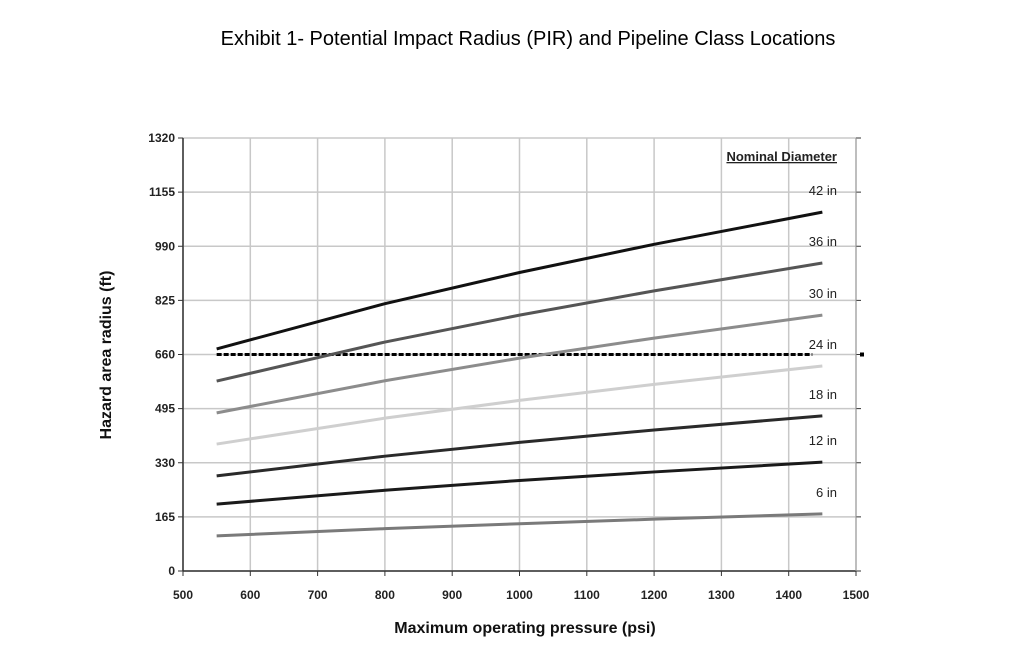  I want to click on x-tick-label: 1200, so click(654, 595).